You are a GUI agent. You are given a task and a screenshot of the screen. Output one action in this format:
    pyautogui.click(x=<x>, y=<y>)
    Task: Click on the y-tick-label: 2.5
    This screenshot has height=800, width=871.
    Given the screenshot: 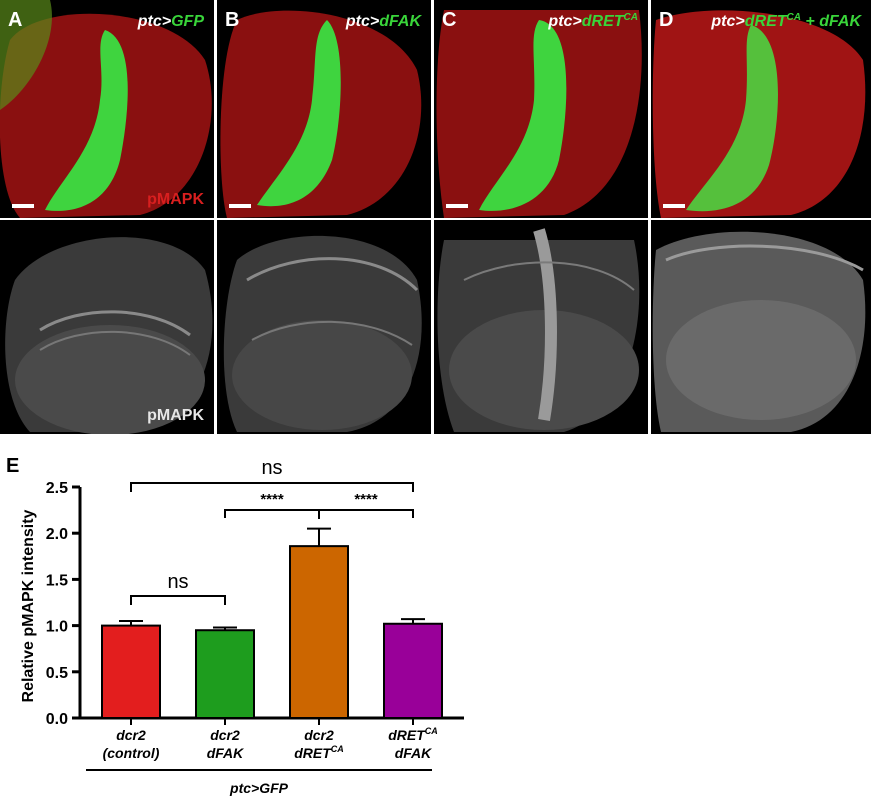 What is the action you would take?
    pyautogui.click(x=57, y=488)
    